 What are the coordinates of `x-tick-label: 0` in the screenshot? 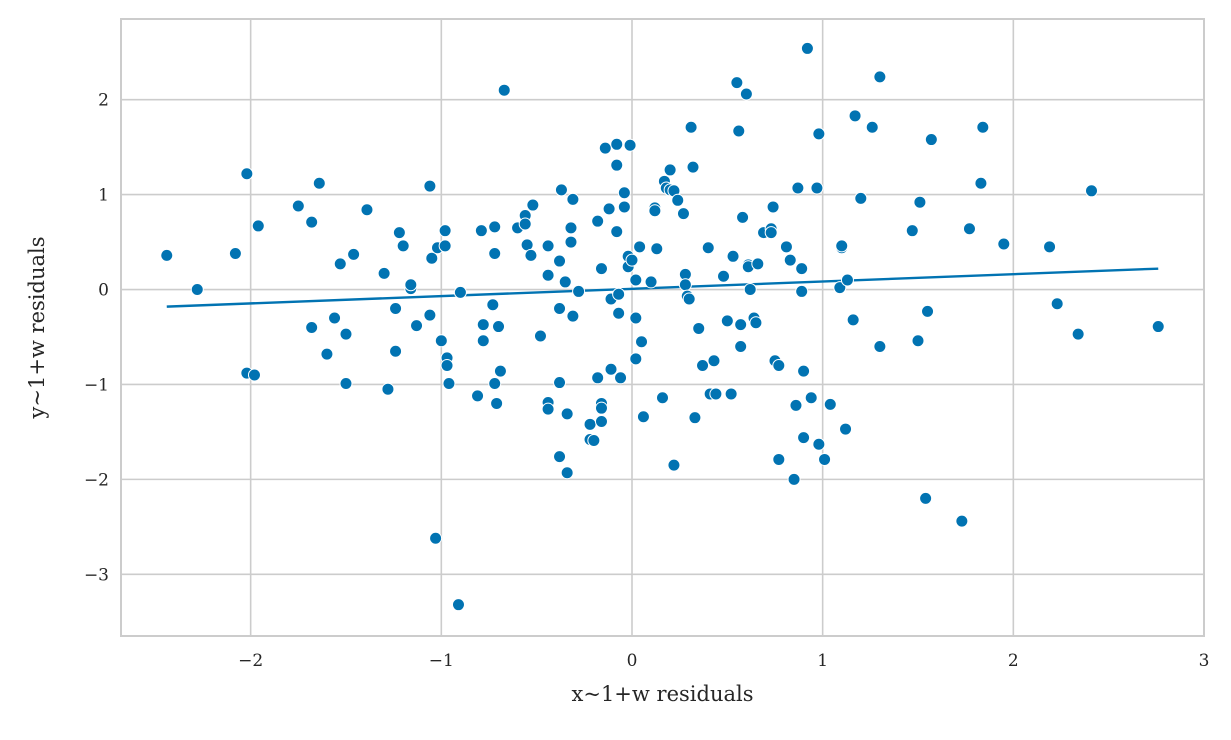 It's located at (632, 661).